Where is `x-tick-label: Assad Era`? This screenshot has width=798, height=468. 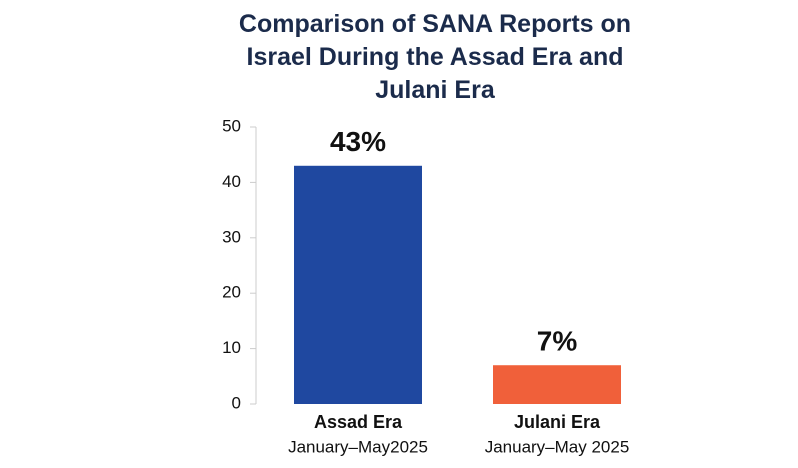 x-tick-label: Assad Era is located at coordinates (358, 422).